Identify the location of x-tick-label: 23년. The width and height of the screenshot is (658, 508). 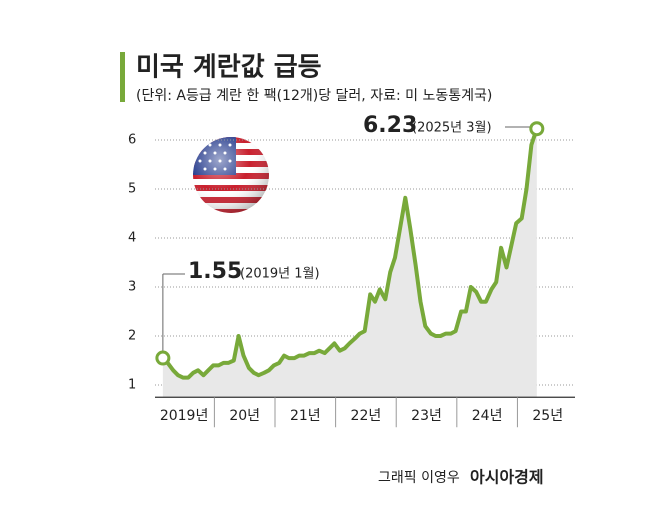
(426, 416).